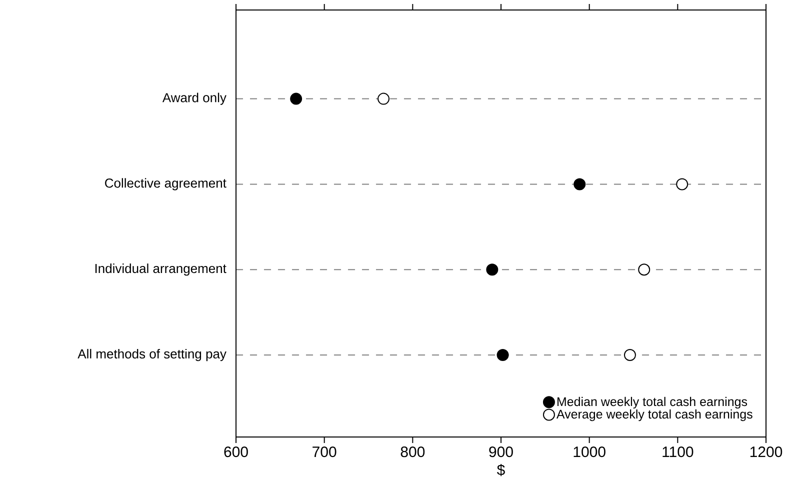 This screenshot has width=794, height=500. I want to click on x-tick-label: 1000, so click(590, 452).